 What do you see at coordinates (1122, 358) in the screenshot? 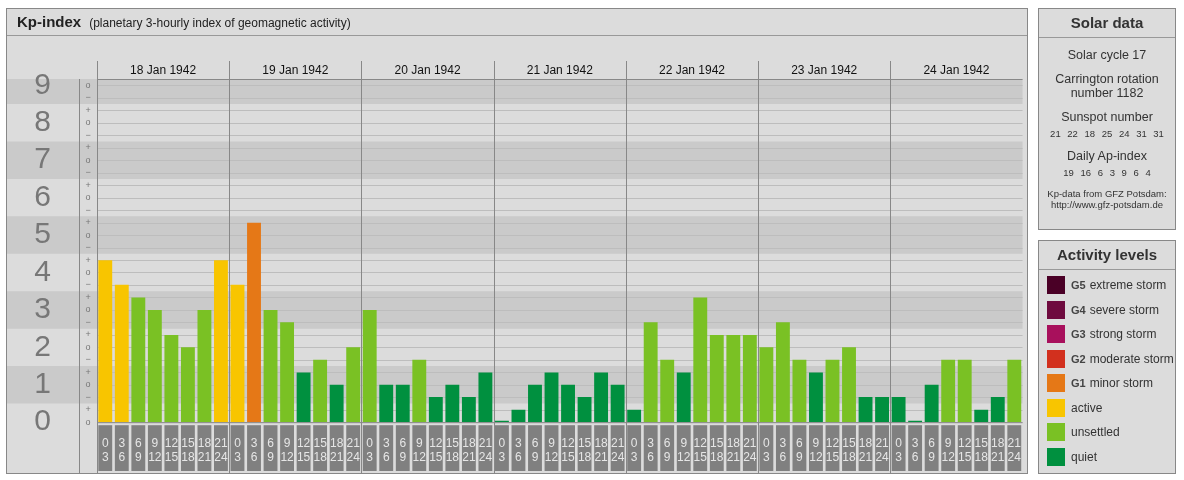
I see `legend-label: G2 moderate storm` at bounding box center [1122, 358].